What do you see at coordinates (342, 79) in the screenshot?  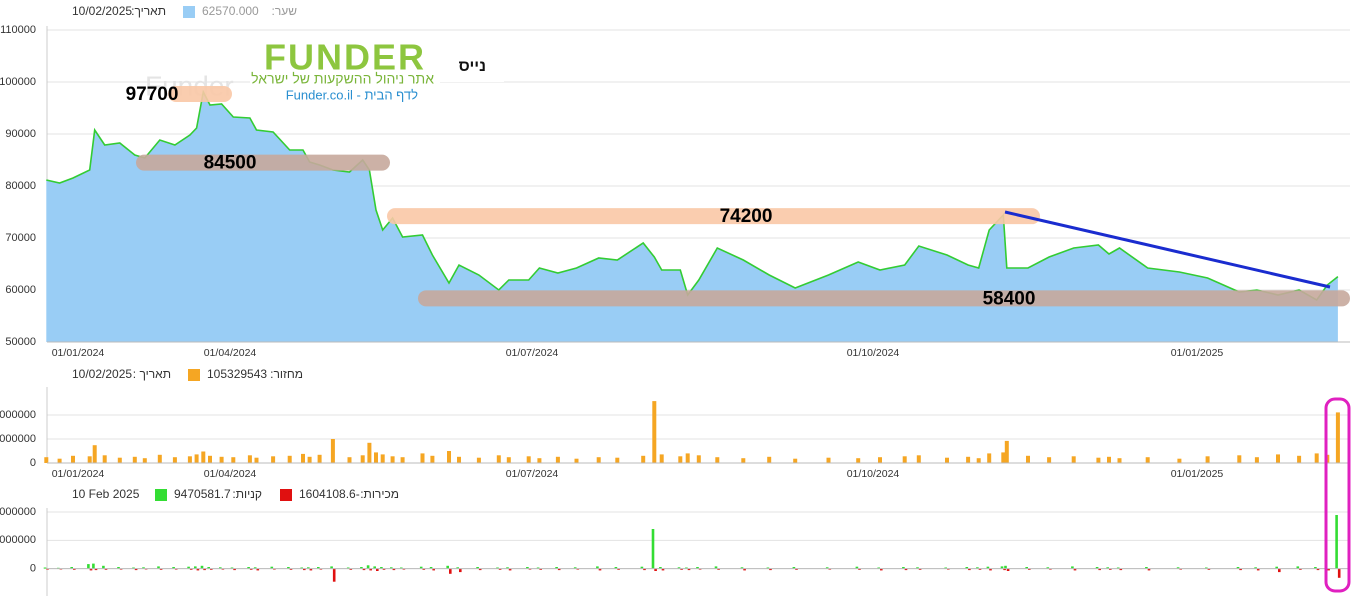 I see `logo-tagline: אתר ניהול ההשקעות של ישראל` at bounding box center [342, 79].